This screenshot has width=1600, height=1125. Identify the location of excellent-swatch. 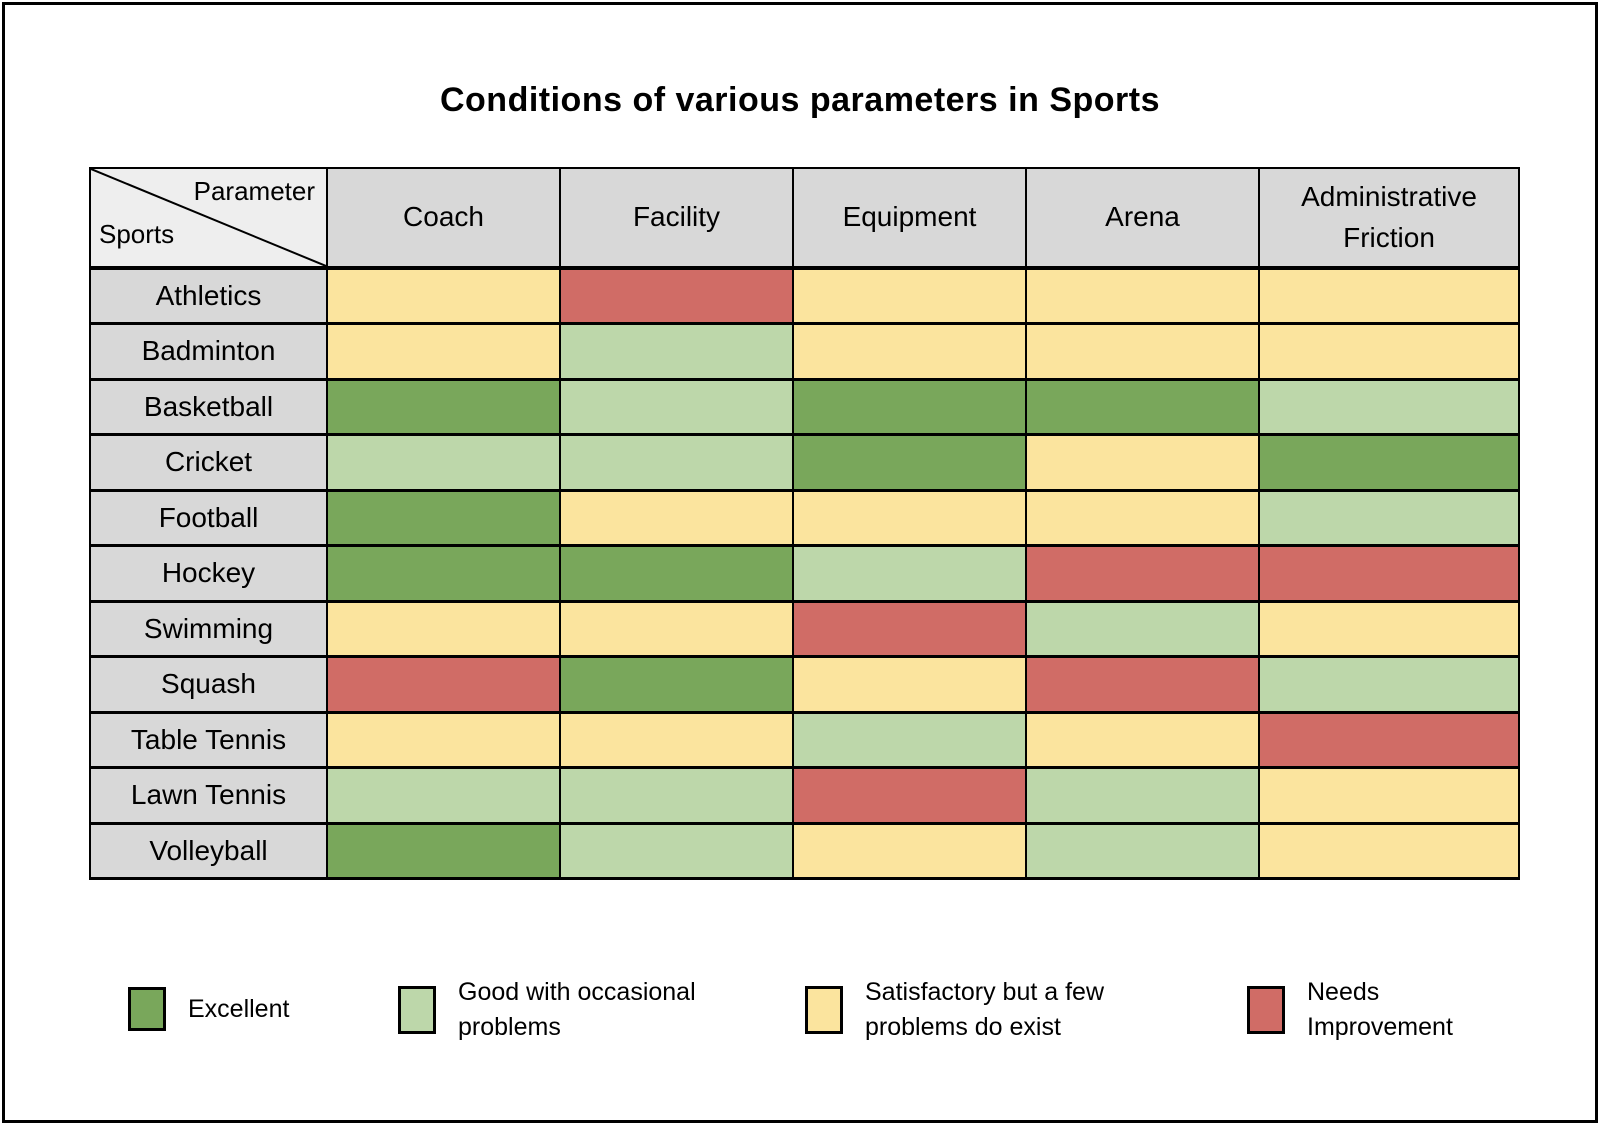
(147, 1009).